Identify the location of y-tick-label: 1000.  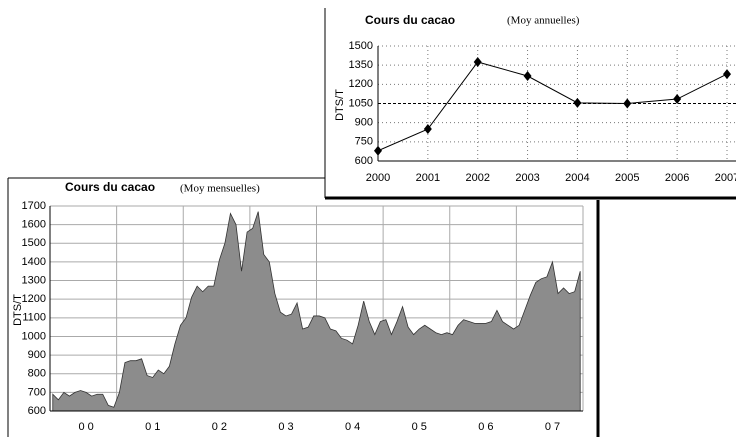
(34, 336).